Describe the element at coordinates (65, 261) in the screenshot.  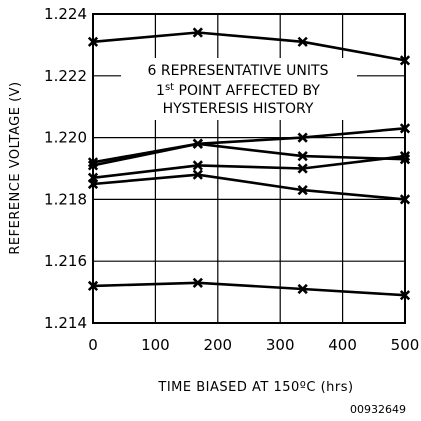
I see `y-tick-label: 1.216` at that location.